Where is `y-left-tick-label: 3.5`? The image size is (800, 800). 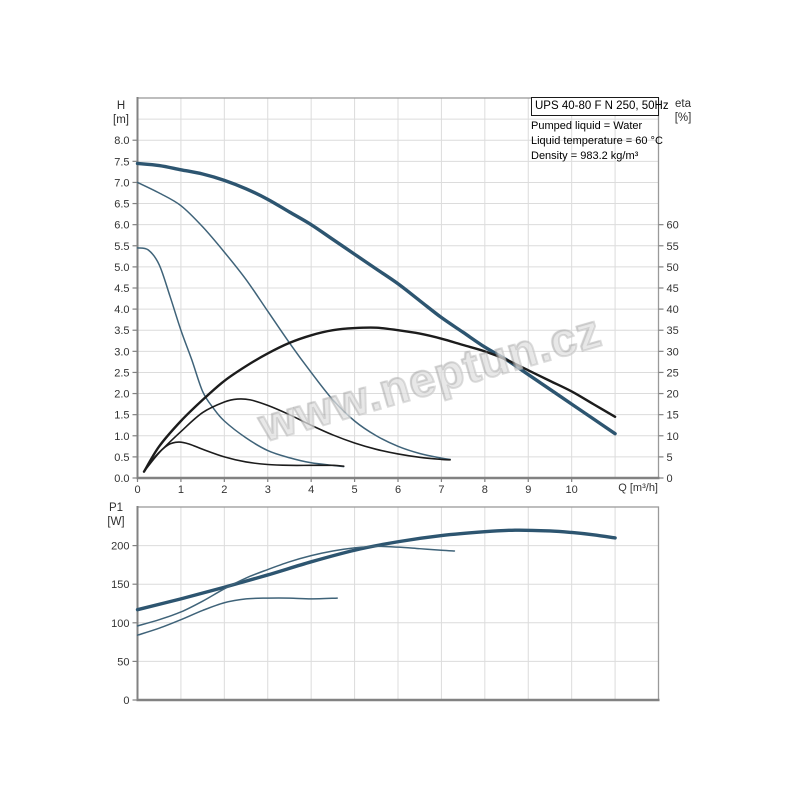 y-left-tick-label: 3.5 is located at coordinates (121, 331).